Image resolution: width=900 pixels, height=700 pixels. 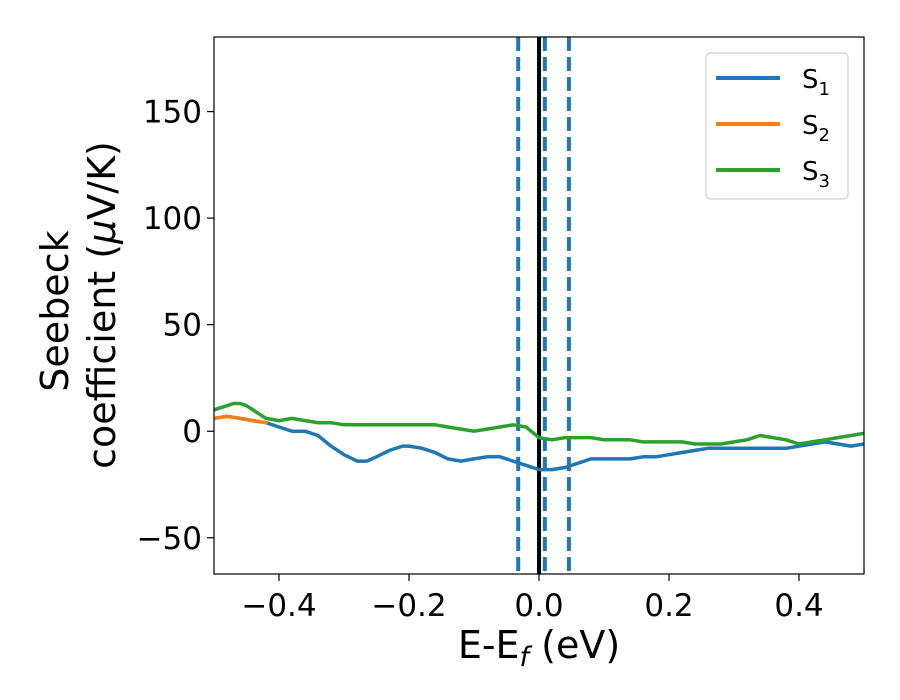 I want to click on vertical-lines, so click(x=543, y=305).